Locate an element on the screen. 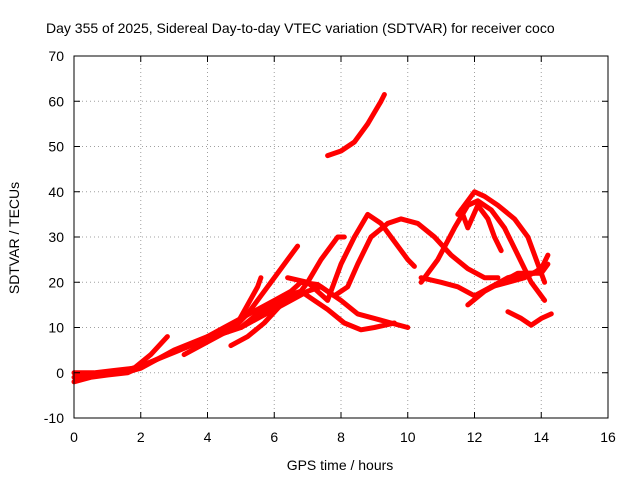 This screenshot has width=640, height=480. x-tick-label: 0 is located at coordinates (74, 437).